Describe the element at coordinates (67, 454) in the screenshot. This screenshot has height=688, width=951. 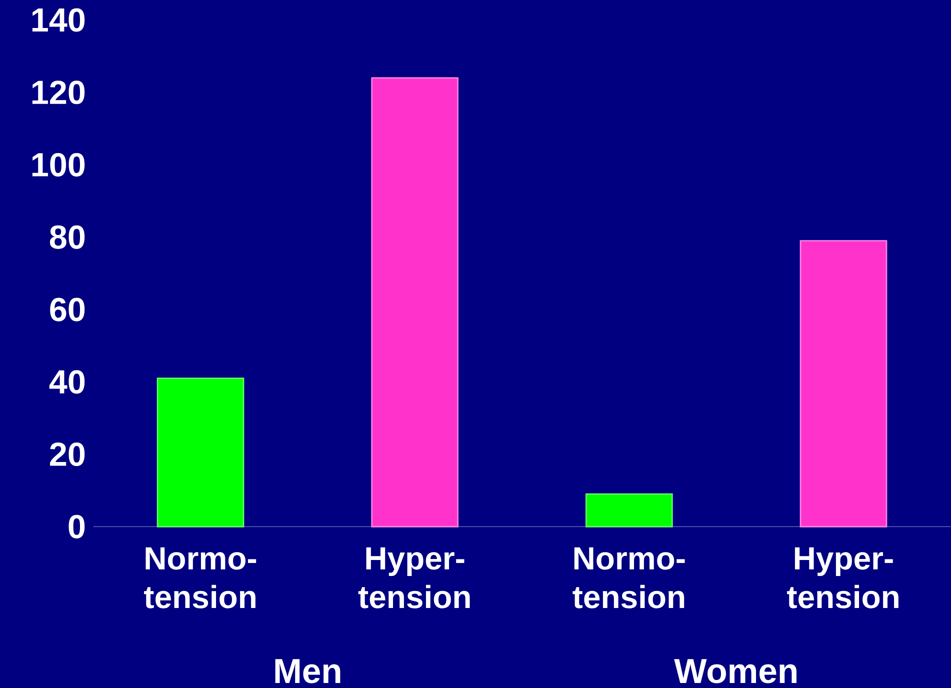
I see `y-tick-label: 20` at that location.